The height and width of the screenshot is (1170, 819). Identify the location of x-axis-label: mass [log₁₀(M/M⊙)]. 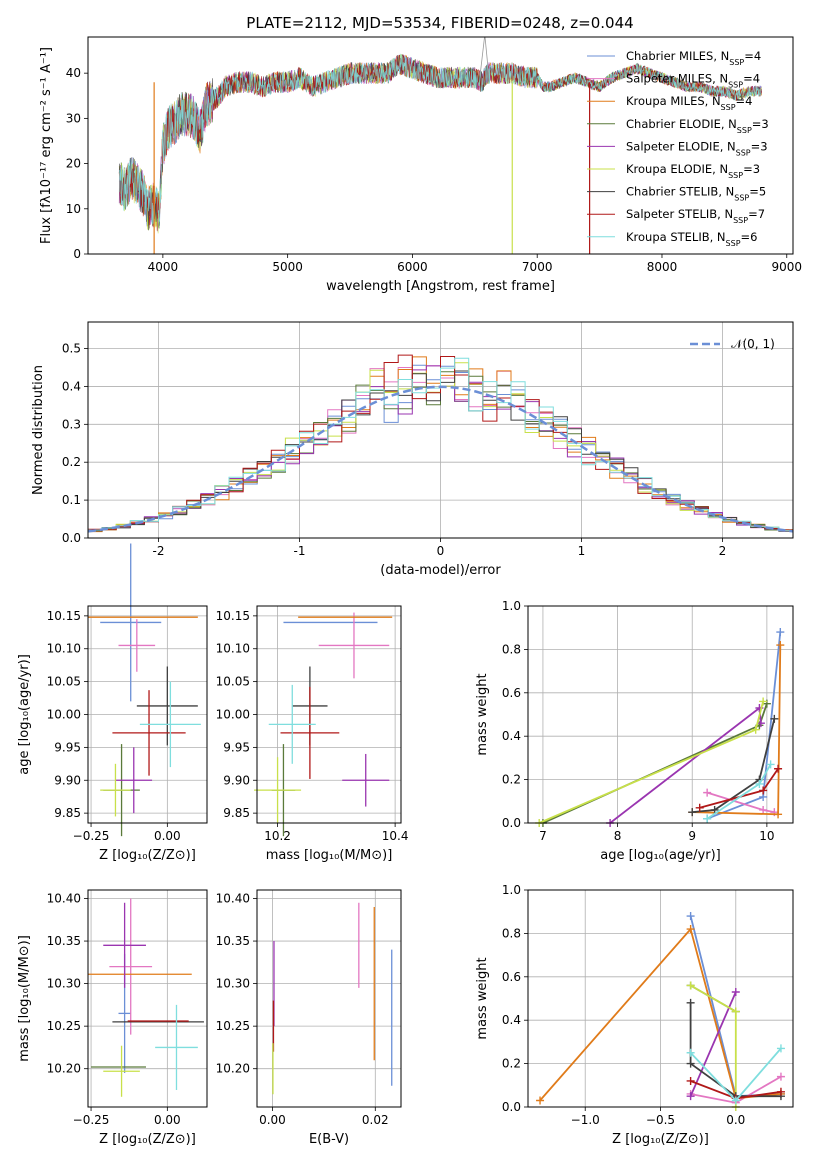
(329, 855).